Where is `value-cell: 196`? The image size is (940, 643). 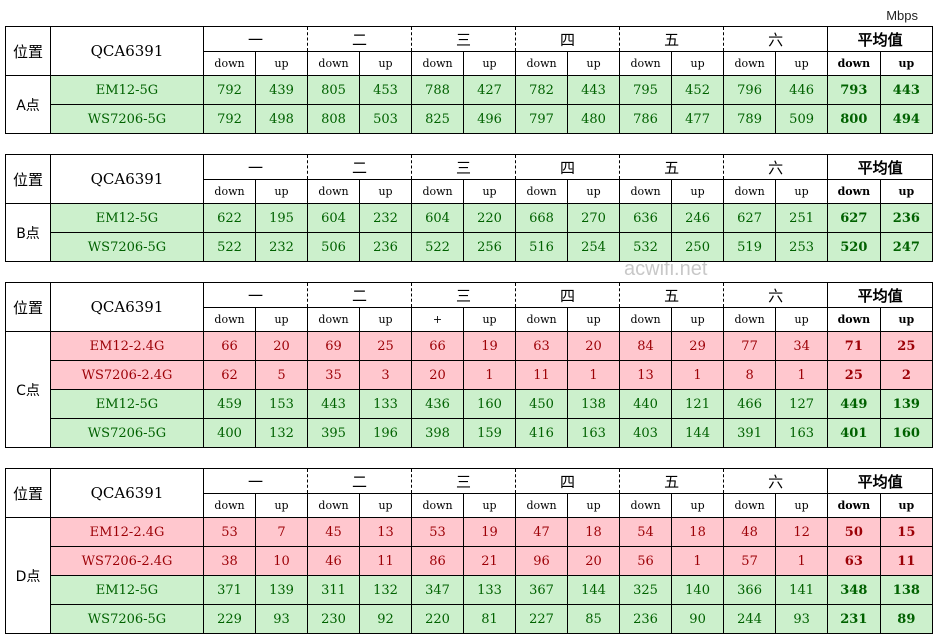 value-cell: 196 is located at coordinates (386, 433).